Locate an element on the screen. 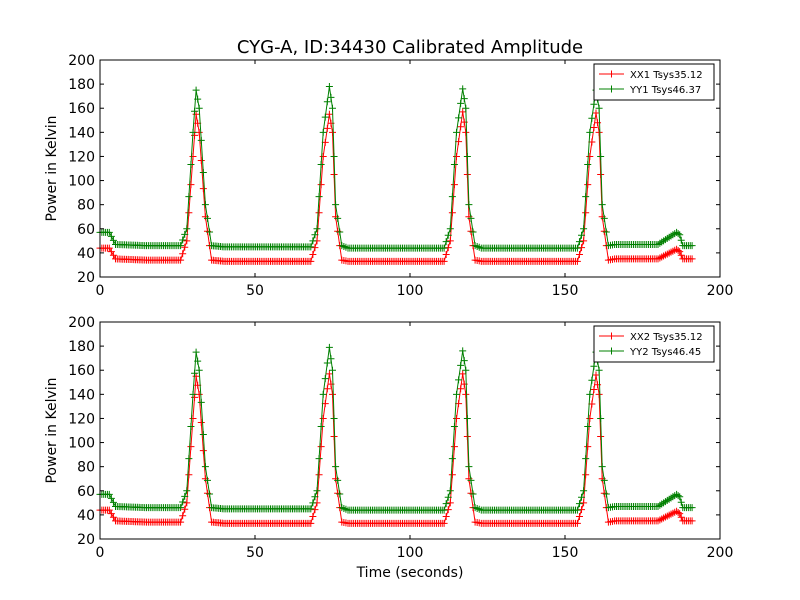 The width and height of the screenshot is (800, 600). legend-box is located at coordinates (654, 344).